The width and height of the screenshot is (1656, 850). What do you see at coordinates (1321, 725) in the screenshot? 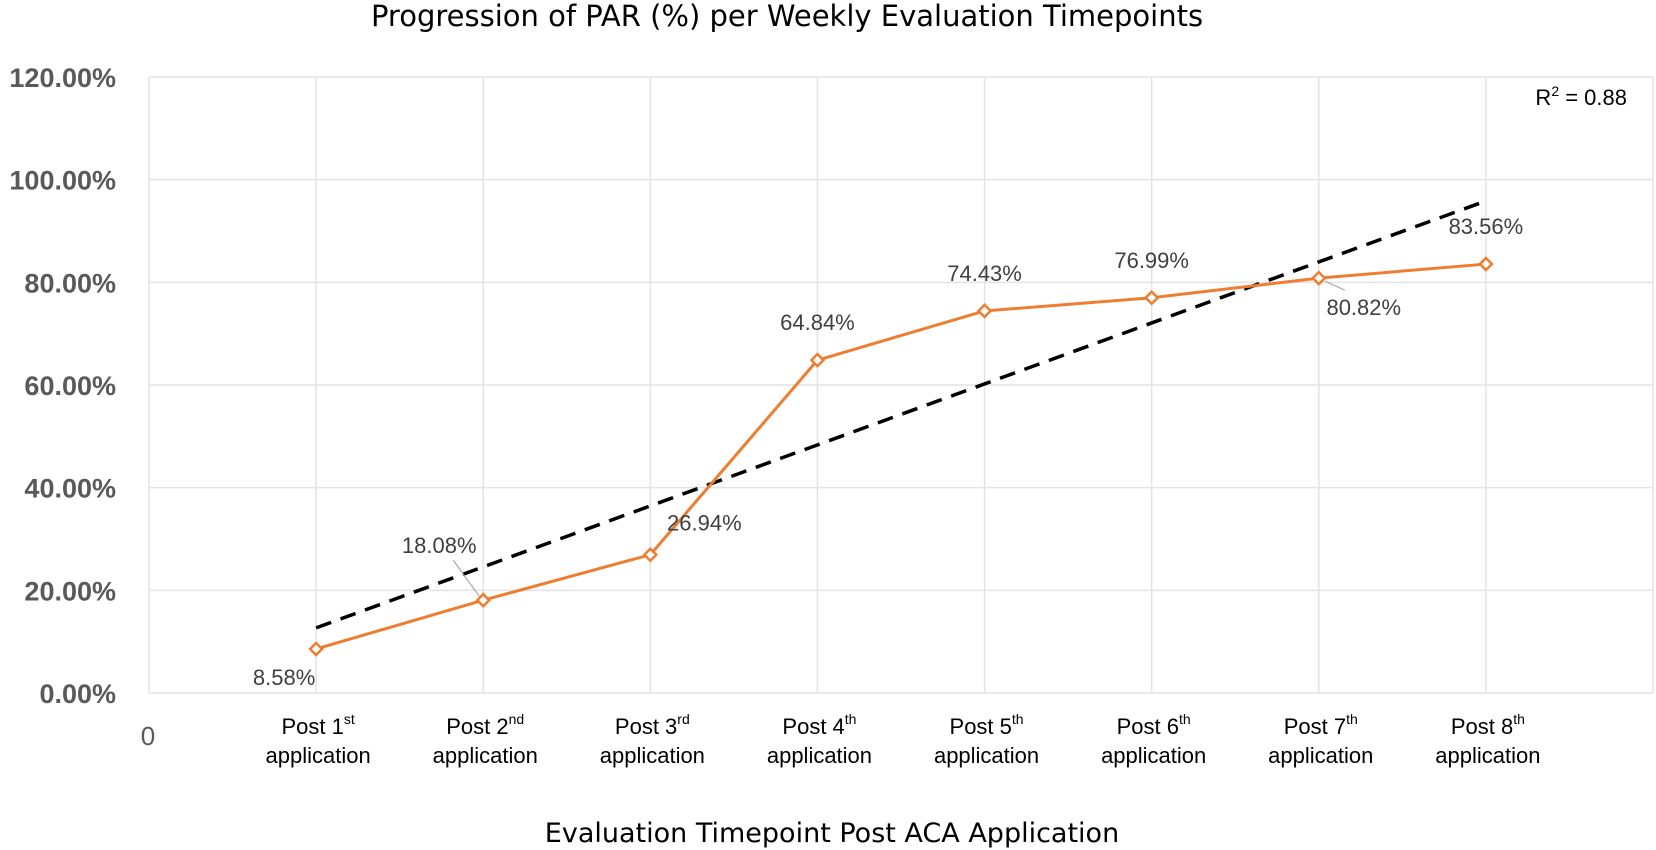
I see `x-tick-label: Post 7th` at bounding box center [1321, 725].